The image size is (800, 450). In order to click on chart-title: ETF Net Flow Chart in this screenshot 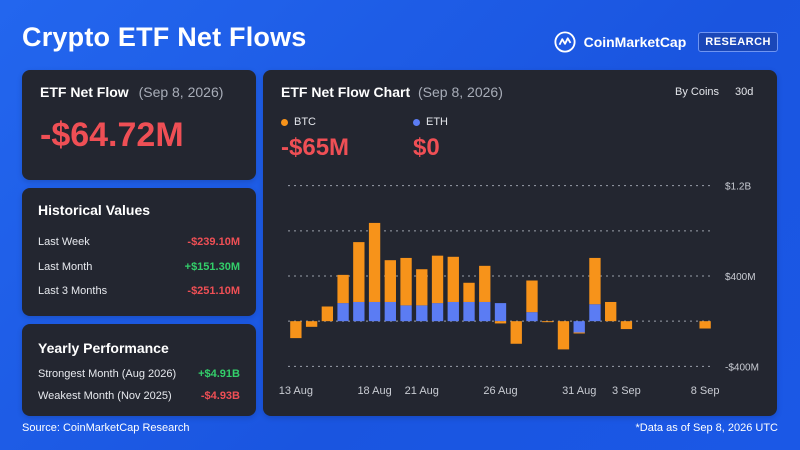, I will do `click(346, 92)`.